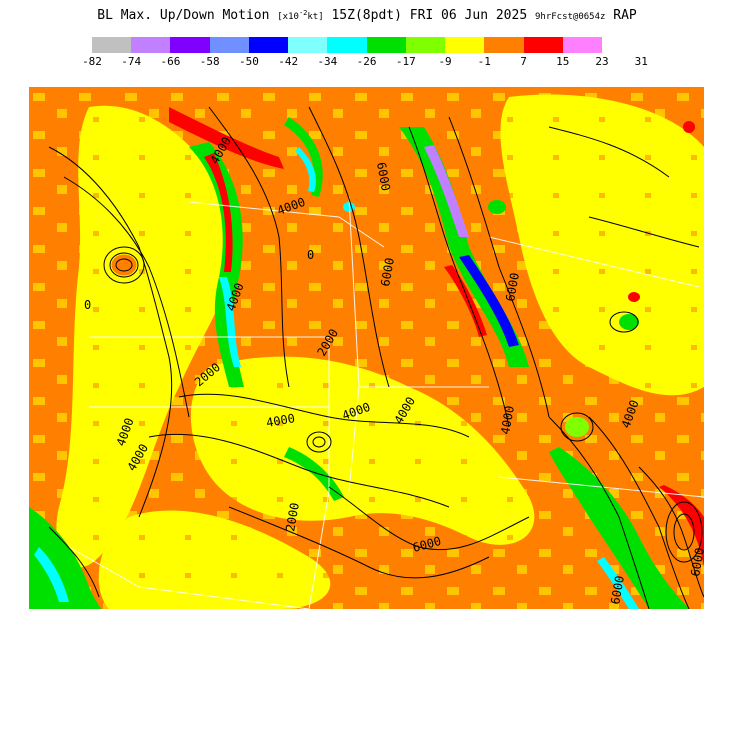 This screenshot has height=734, width=734. What do you see at coordinates (183, 15) in the screenshot?
I see `title-main: BL Max. Up/Down Motion` at bounding box center [183, 15].